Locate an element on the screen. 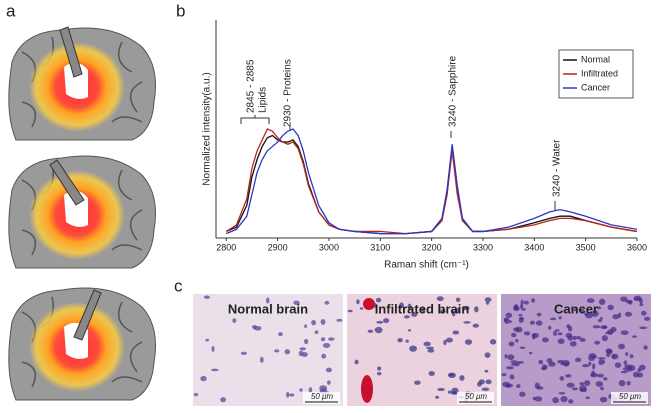 The image size is (660, 413). scale-bg is located at coordinates (629, 398).